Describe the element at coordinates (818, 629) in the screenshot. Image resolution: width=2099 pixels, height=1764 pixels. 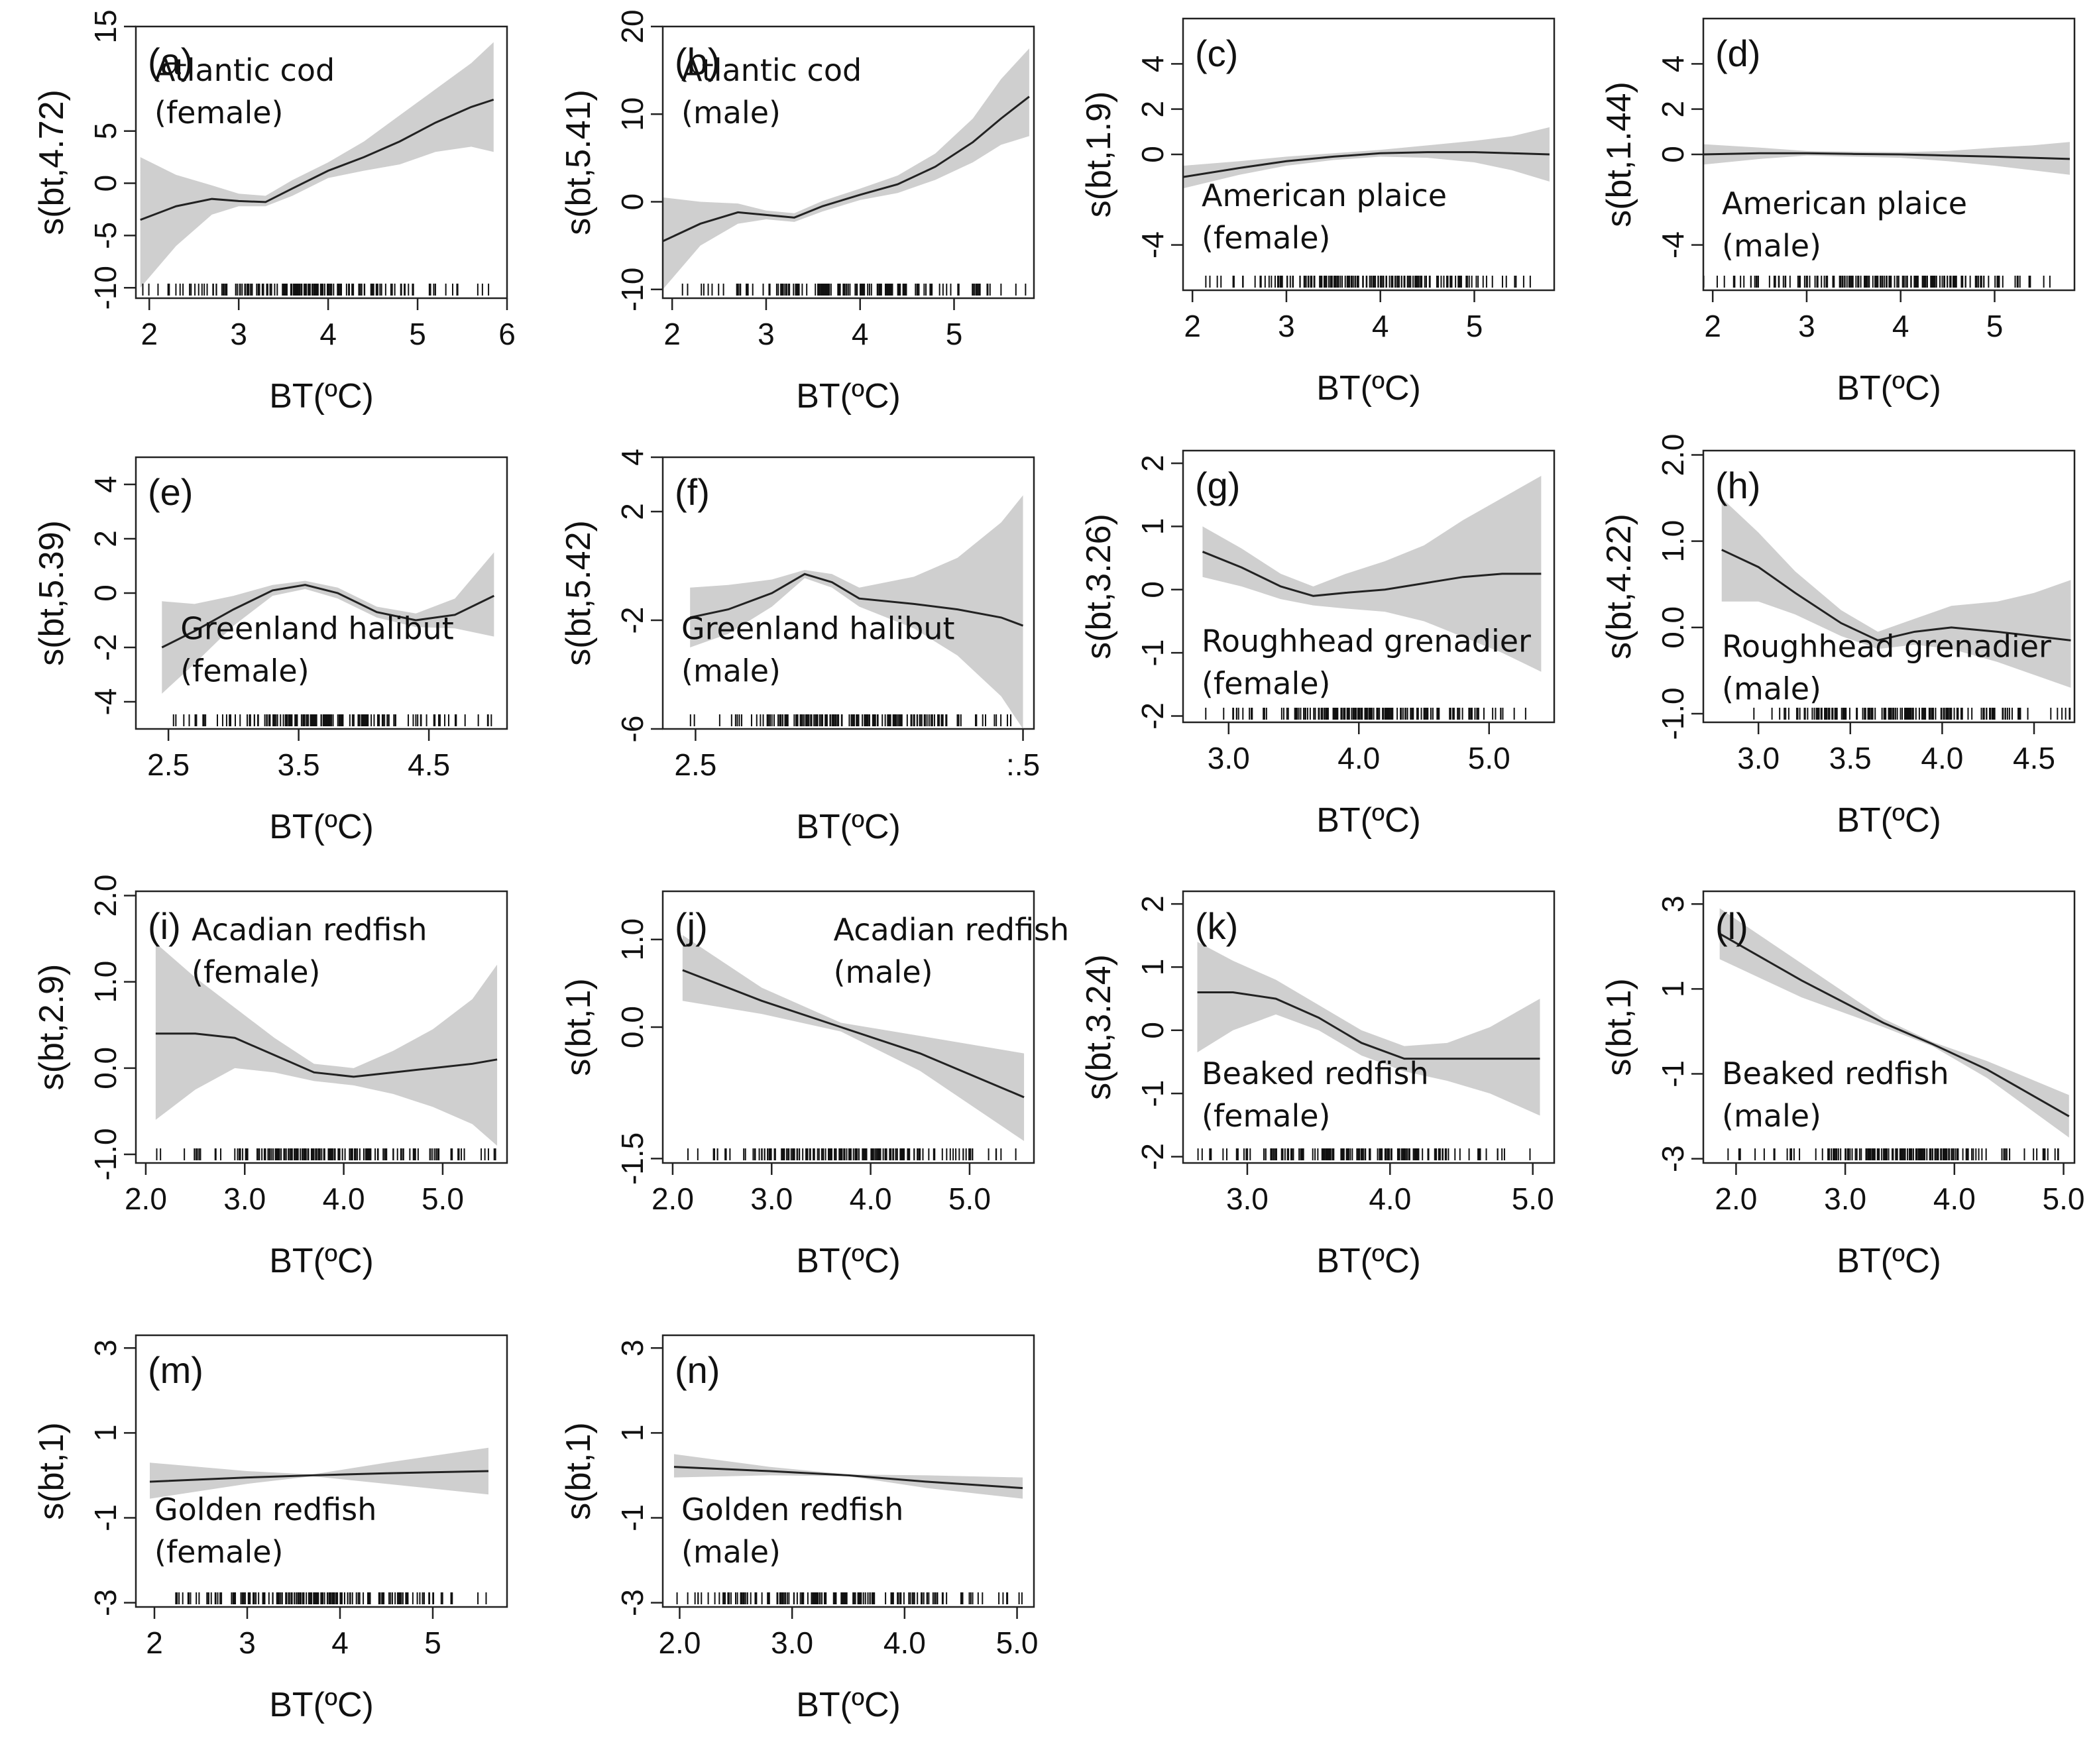
I see `species-label: Greenland halibut` at that location.